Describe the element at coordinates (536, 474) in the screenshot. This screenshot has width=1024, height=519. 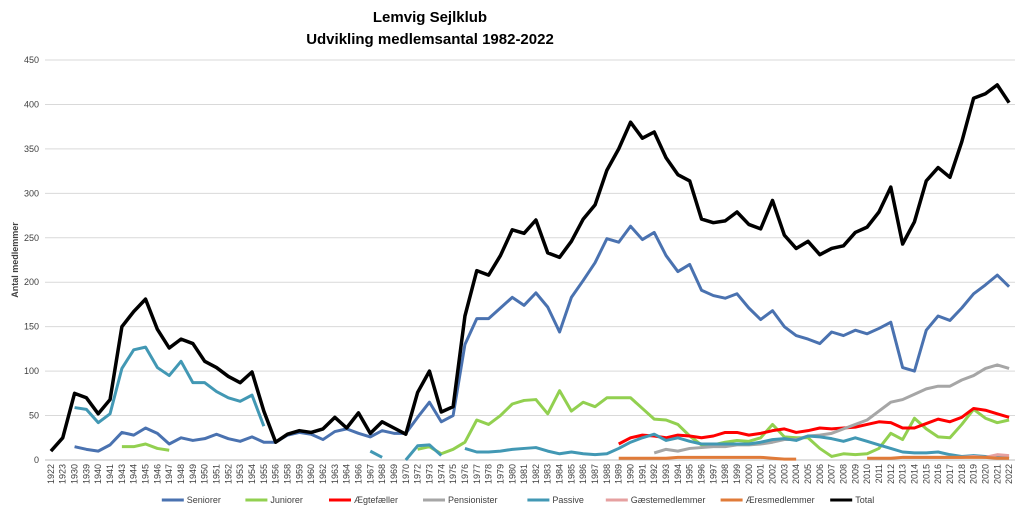
I see `x-tick-label: 1982` at that location.